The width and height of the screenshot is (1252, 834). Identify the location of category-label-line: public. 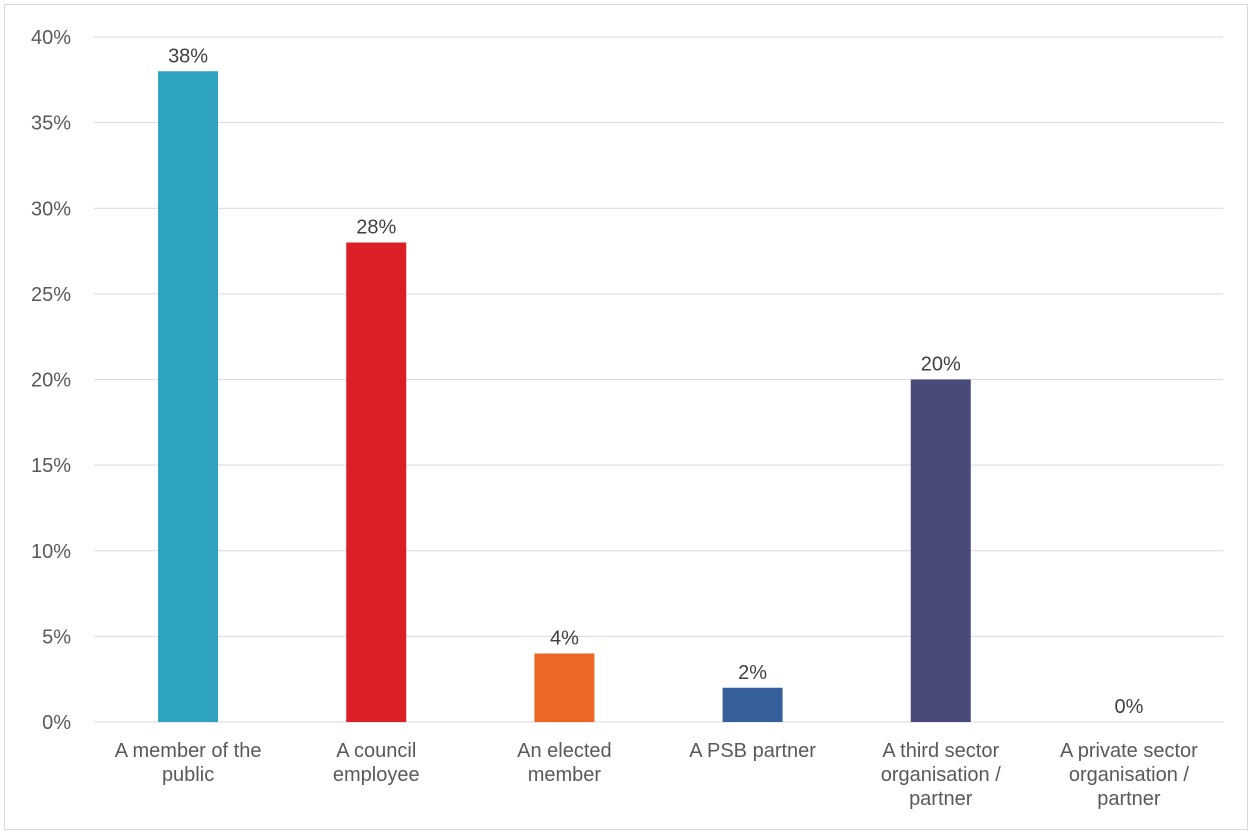
(188, 775).